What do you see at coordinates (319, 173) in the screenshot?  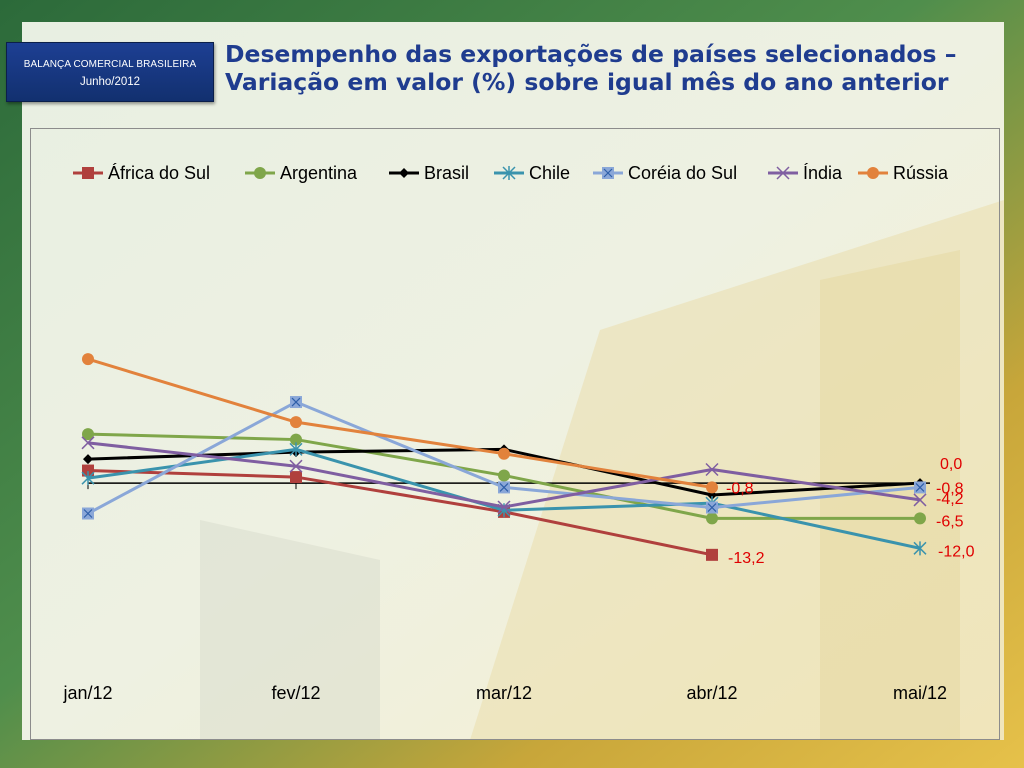 I see `legend-label: Argentina` at bounding box center [319, 173].